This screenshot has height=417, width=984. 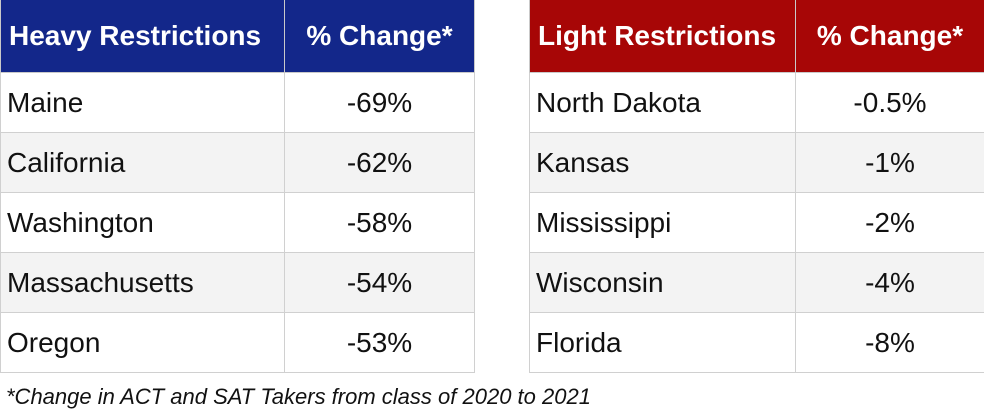 What do you see at coordinates (142, 162) in the screenshot?
I see `state-cell: California` at bounding box center [142, 162].